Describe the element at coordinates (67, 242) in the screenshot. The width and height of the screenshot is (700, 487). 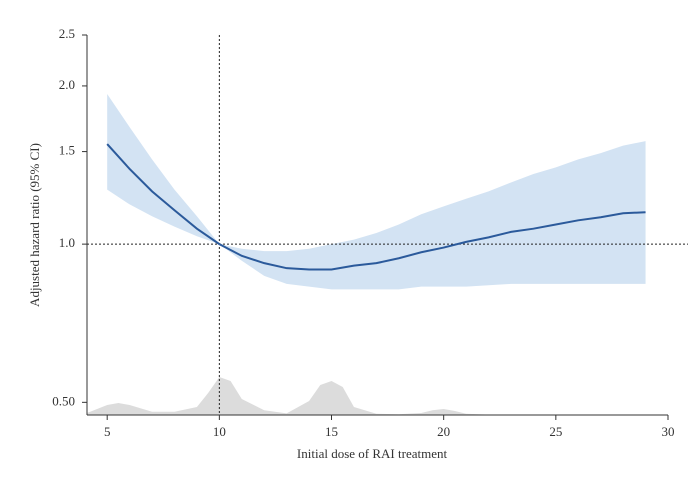
I see `y-tick-label: 1.0` at that location.